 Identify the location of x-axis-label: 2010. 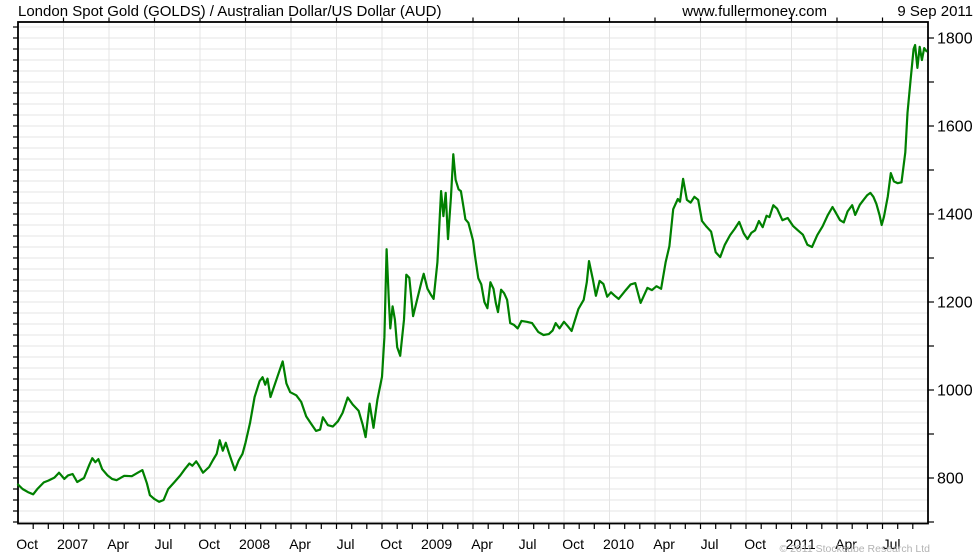
(618, 544).